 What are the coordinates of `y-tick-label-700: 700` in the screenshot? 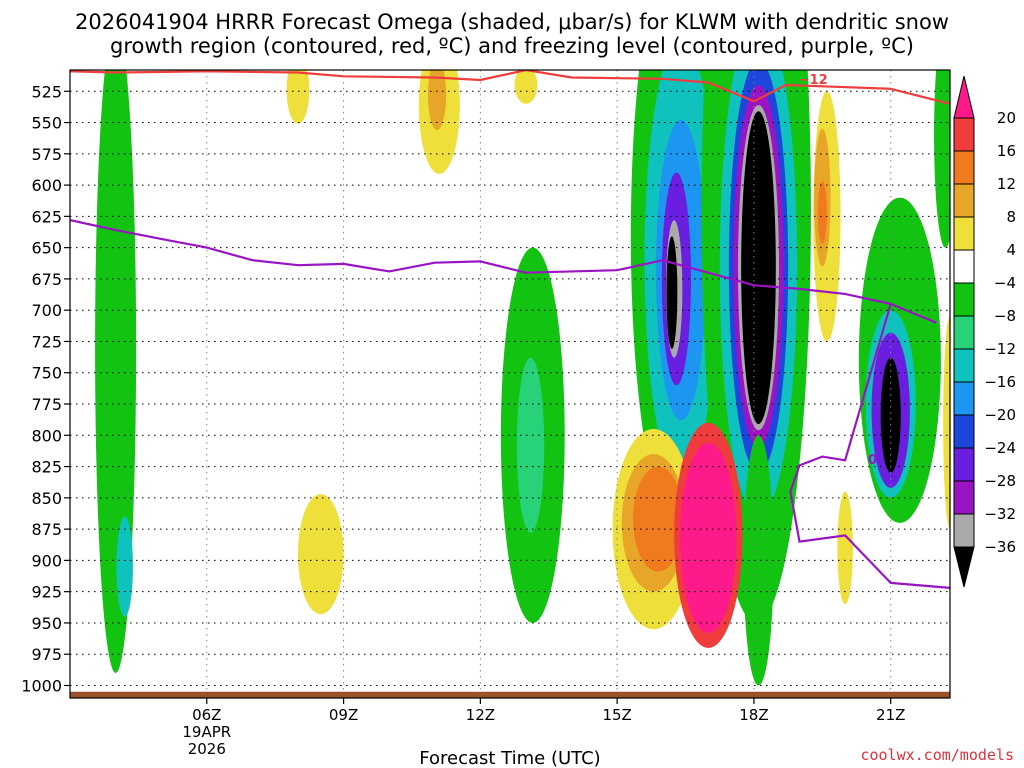 It's located at (46, 310).